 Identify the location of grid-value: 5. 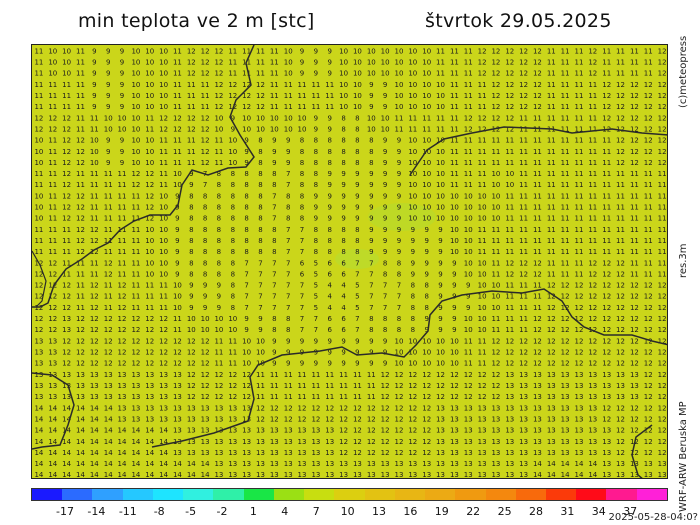
(316, 308).